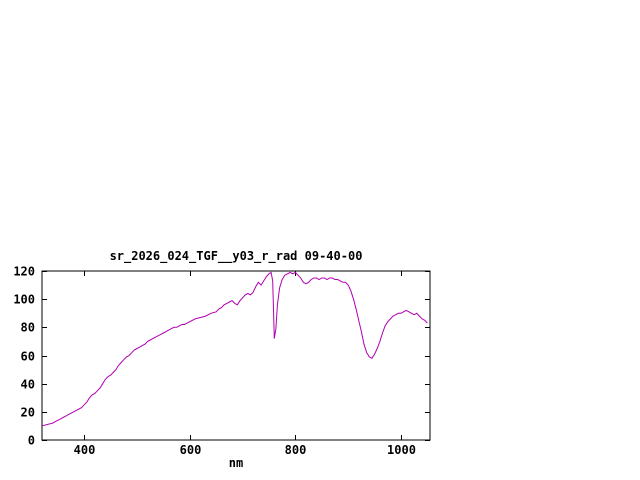 Image resolution: width=640 pixels, height=480 pixels. I want to click on y-tick-label: 80, so click(28, 328).